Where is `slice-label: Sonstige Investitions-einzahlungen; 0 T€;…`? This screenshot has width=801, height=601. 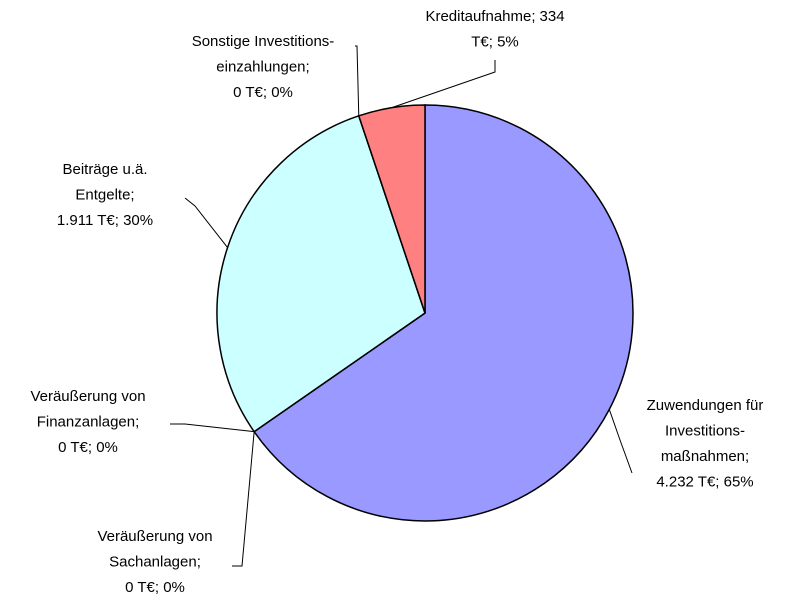
slice-label: Sonstige Investitions-einzahlungen; 0 T€;… is located at coordinates (263, 67).